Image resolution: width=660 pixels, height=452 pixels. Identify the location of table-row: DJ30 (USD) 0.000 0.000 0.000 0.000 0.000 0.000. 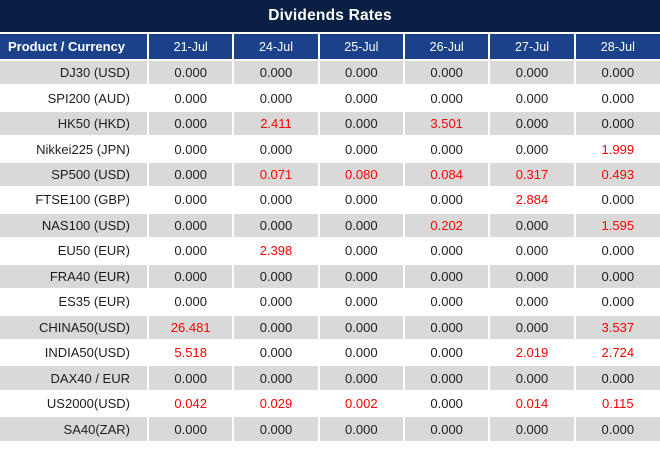
(330, 72).